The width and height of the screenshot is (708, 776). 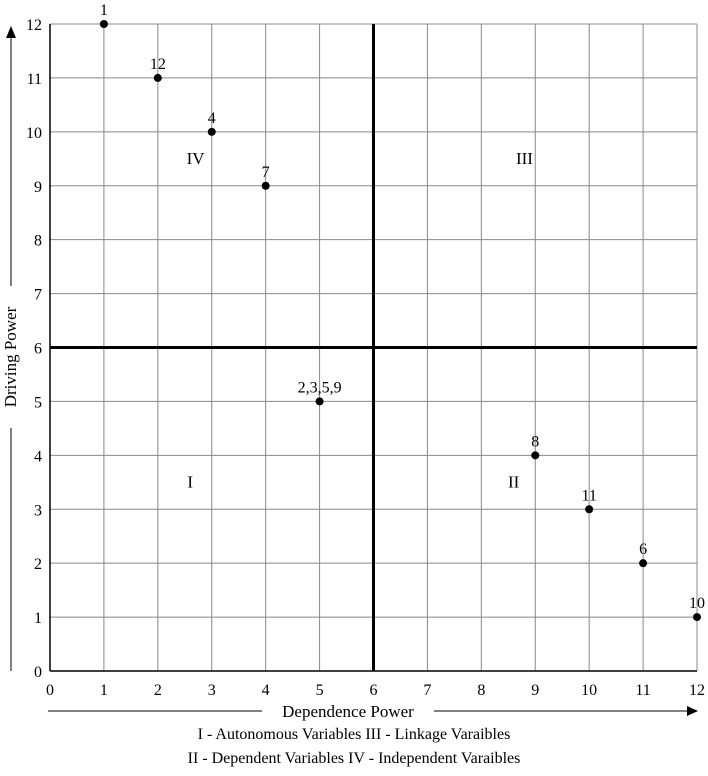 I want to click on y-tick-label: 7, so click(x=38, y=295).